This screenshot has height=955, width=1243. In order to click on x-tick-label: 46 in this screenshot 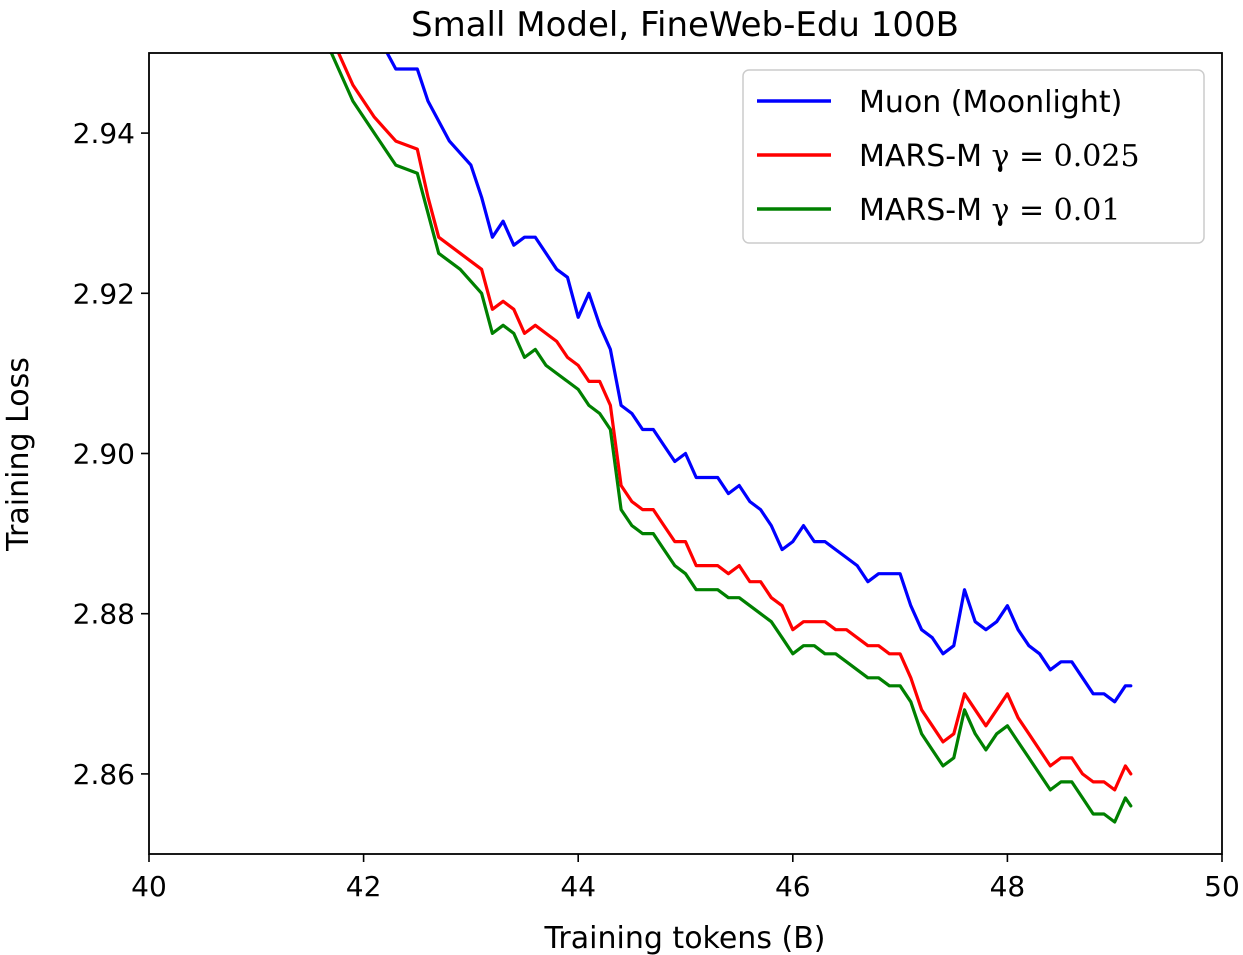, I will do `click(793, 886)`.